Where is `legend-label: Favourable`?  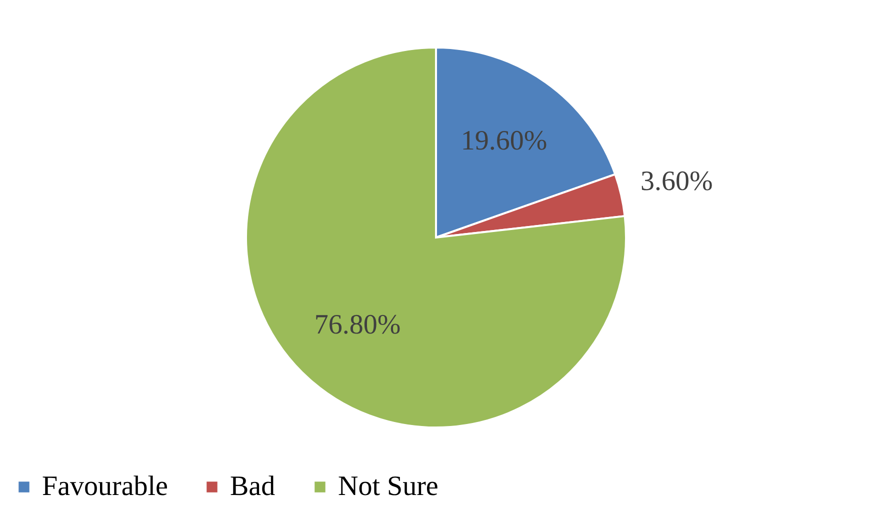 legend-label: Favourable is located at coordinates (105, 486).